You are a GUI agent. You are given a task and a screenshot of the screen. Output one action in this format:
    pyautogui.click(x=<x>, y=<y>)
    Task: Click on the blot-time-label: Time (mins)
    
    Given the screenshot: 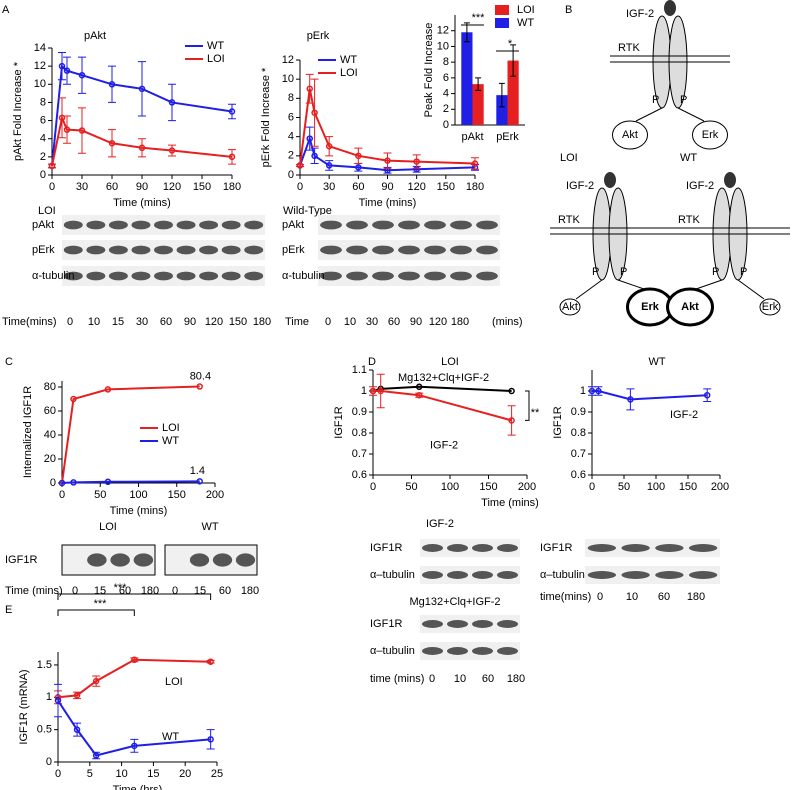 What is the action you would take?
    pyautogui.click(x=34, y=591)
    